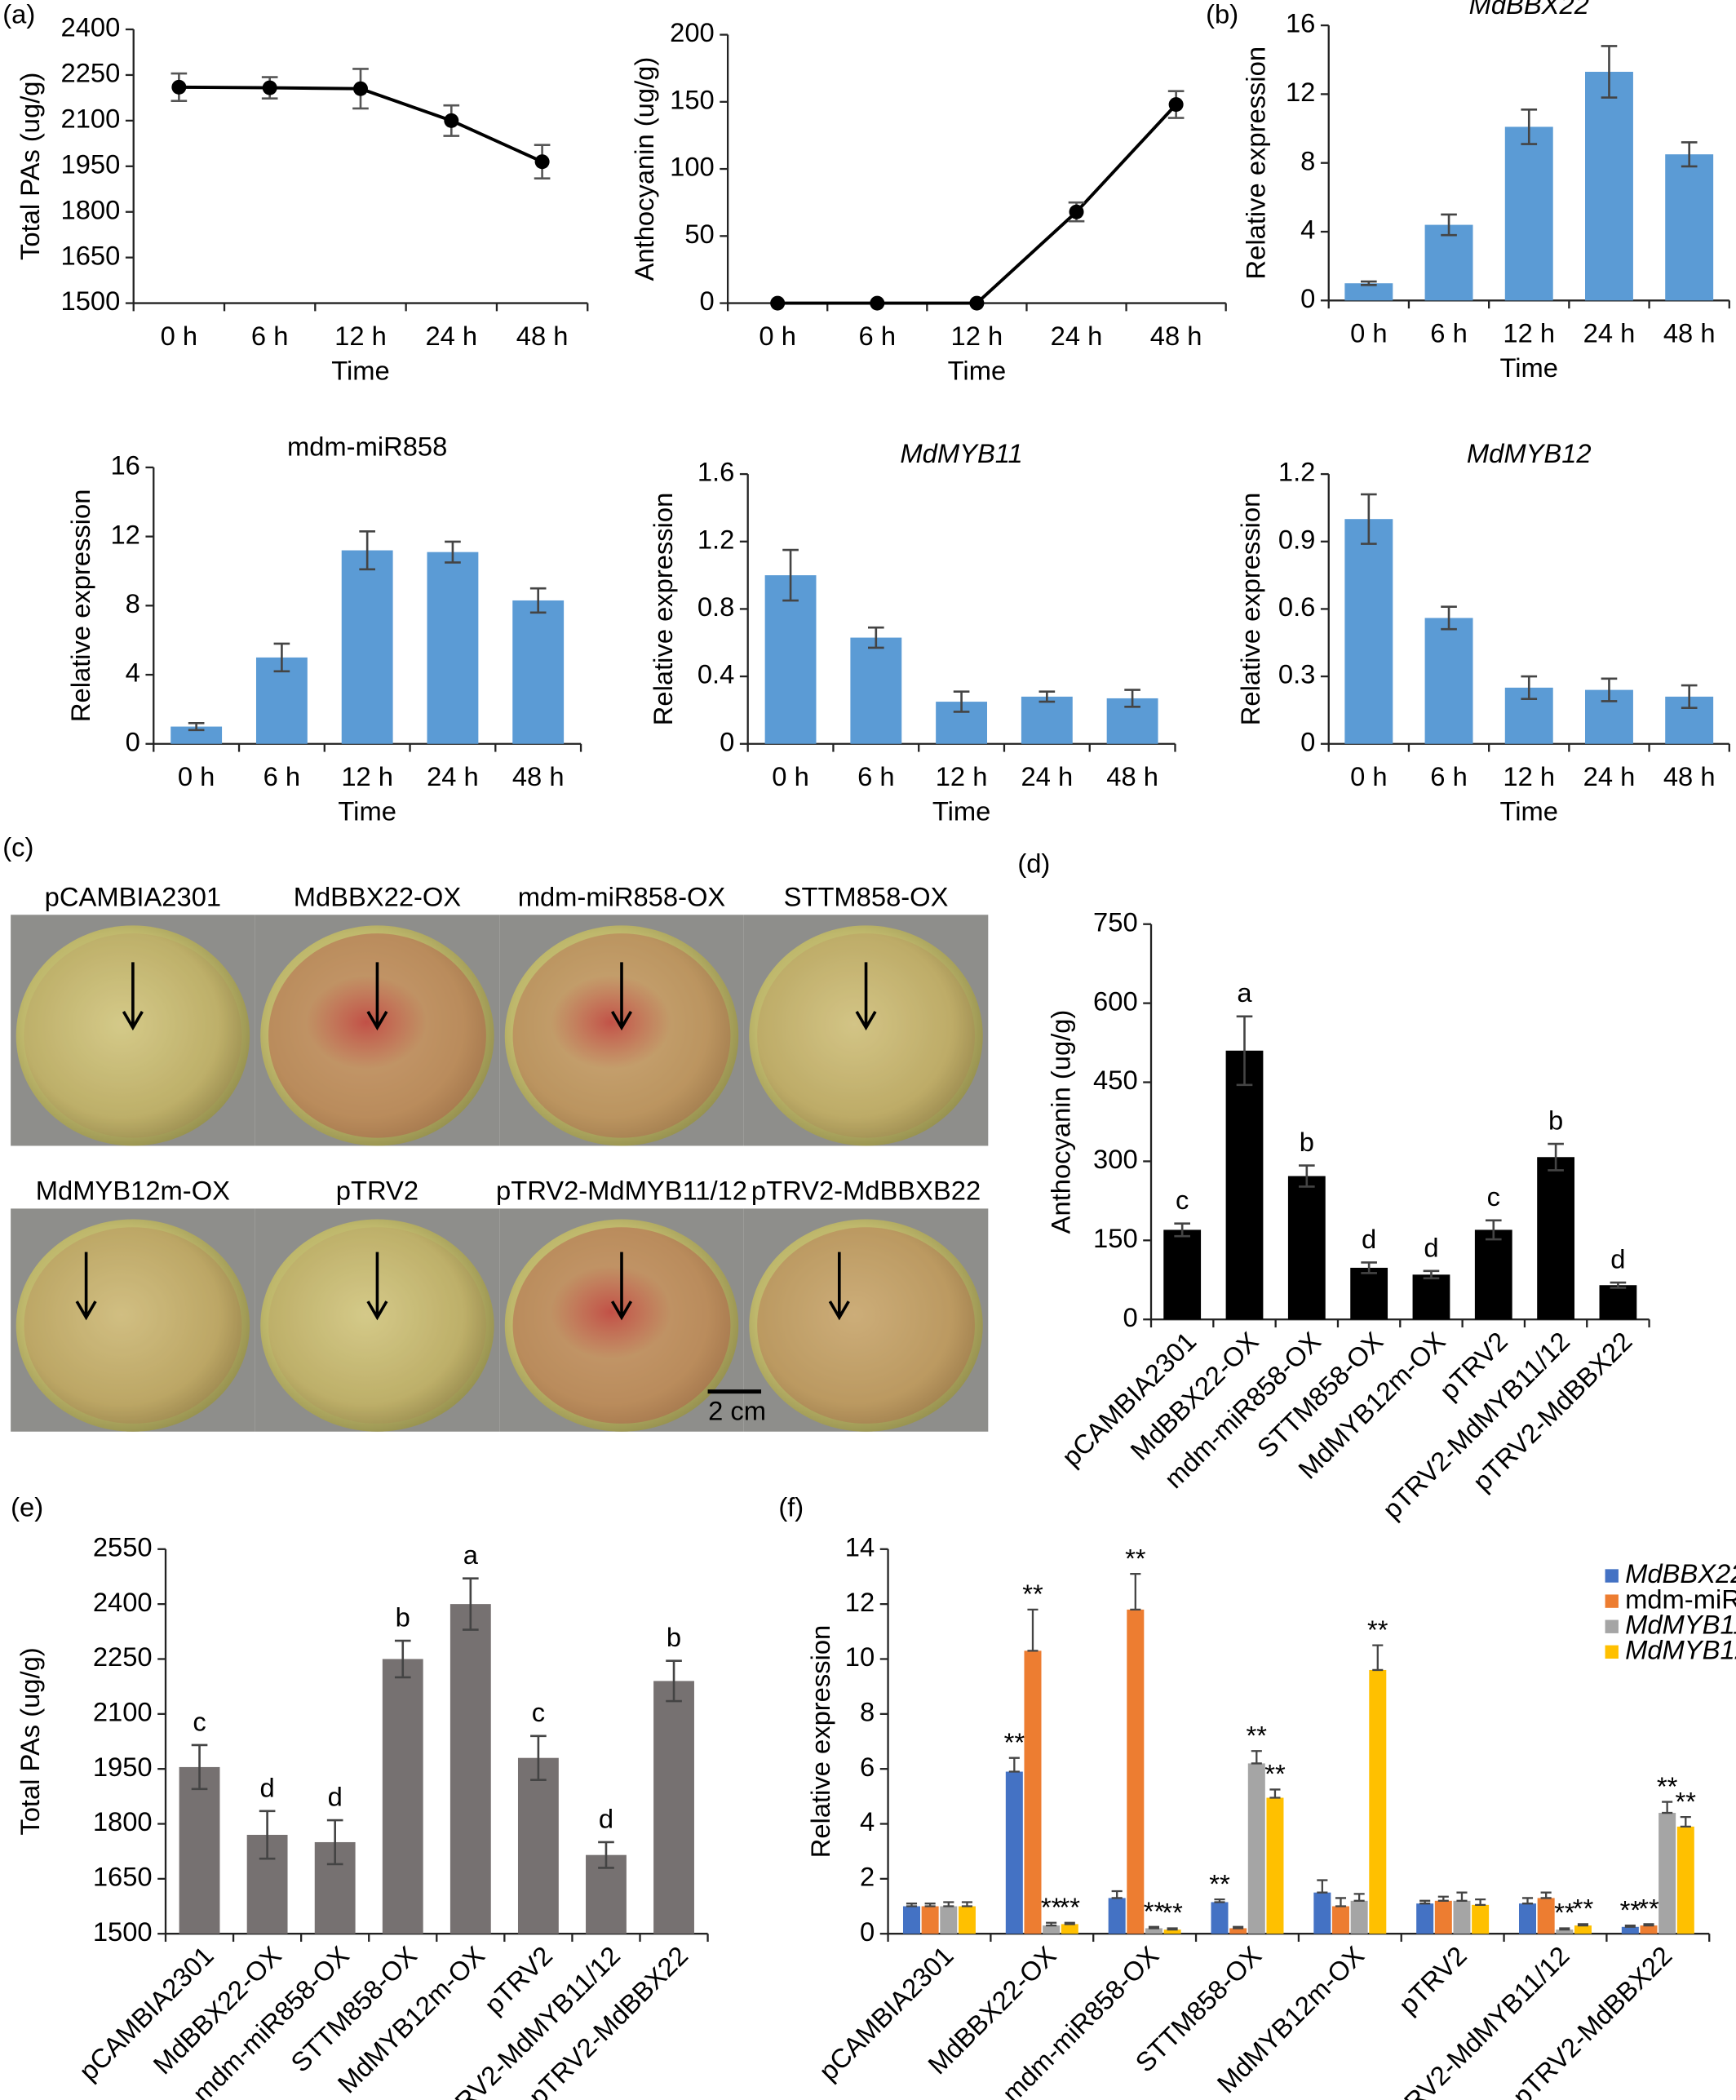  I want to click on panel-label: (d), so click(1033, 863).